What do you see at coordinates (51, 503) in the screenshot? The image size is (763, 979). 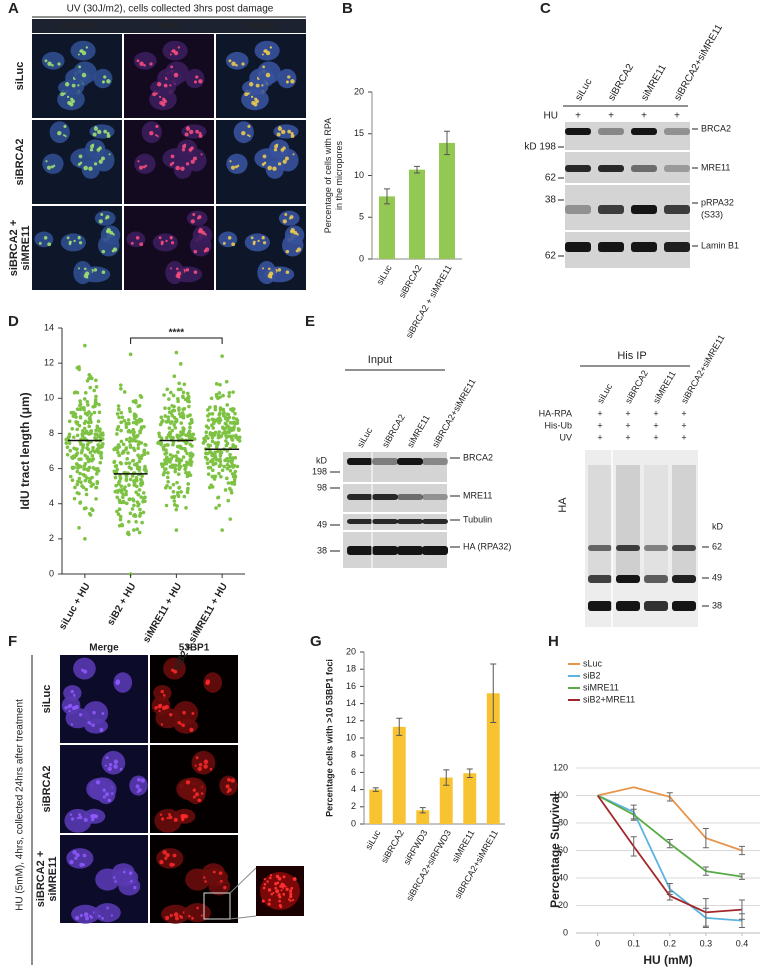 I see `y-tick-label: 4` at bounding box center [51, 503].